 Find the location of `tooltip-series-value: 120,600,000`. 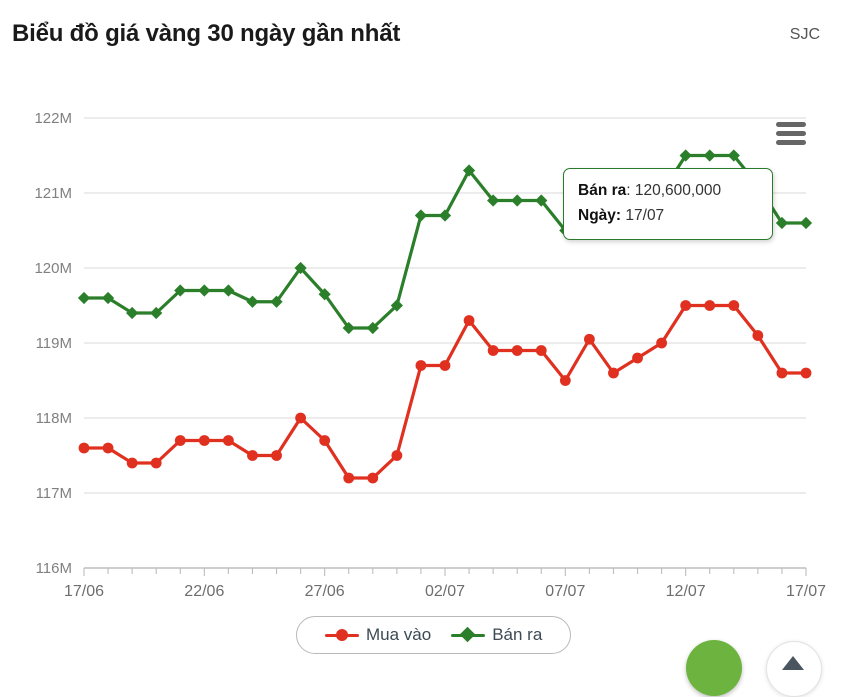

tooltip-series-value: 120,600,000 is located at coordinates (678, 190).